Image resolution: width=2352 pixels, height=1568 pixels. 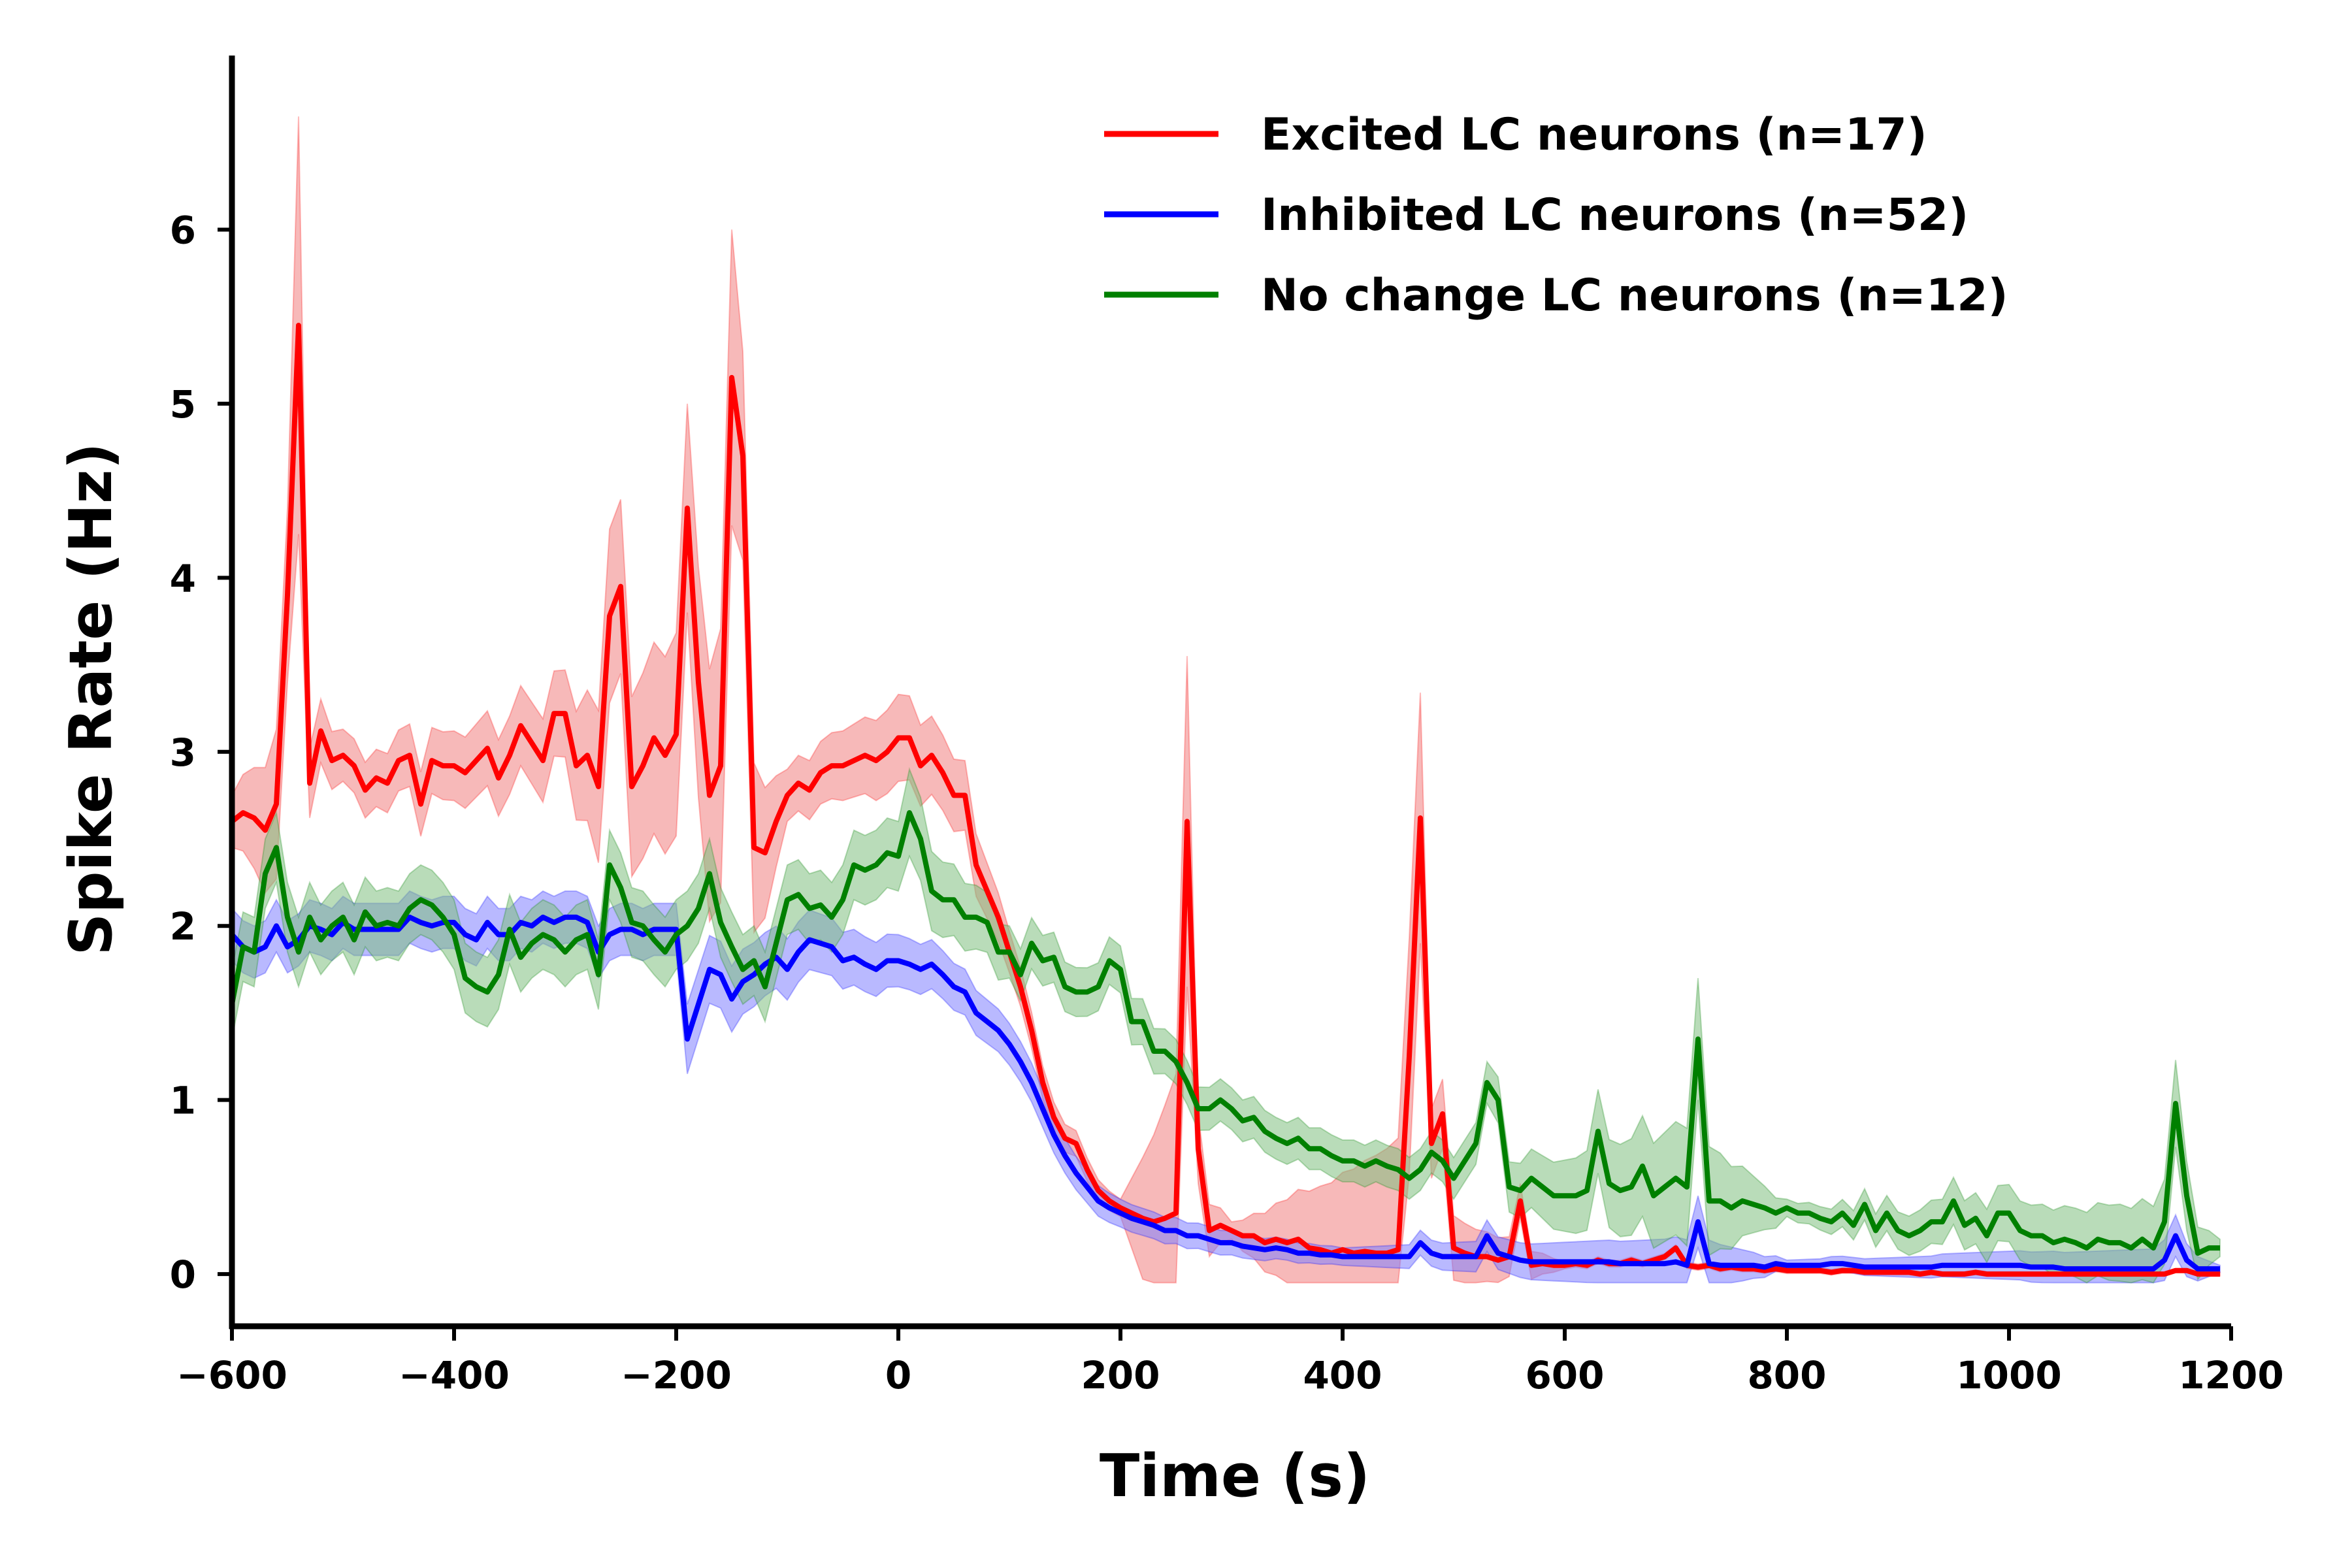 I want to click on y-tick-label: 2, so click(x=183, y=926).